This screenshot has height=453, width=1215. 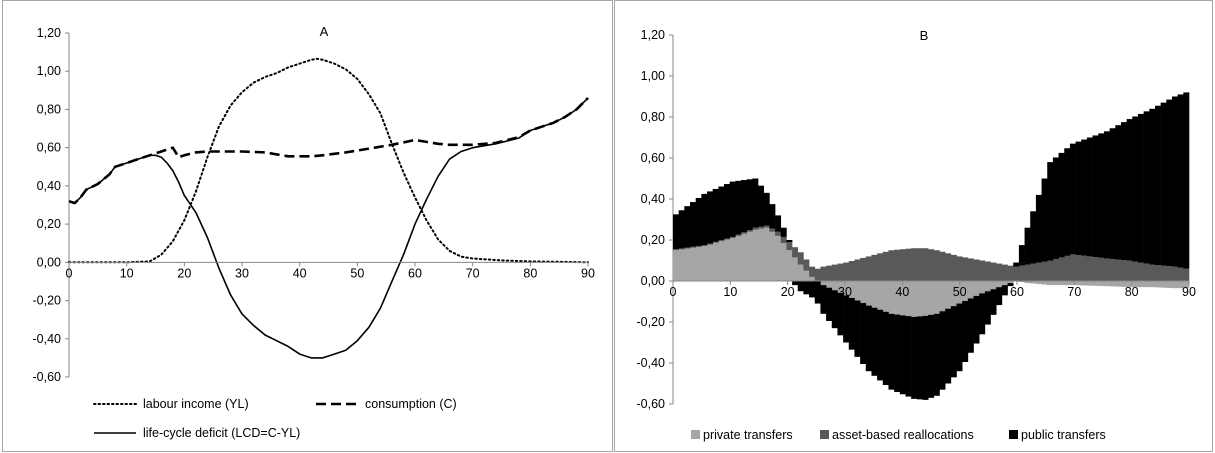 I want to click on chart-a-legend-label-2: life-cycle deficit (LCD=C-YL), so click(x=221, y=433).